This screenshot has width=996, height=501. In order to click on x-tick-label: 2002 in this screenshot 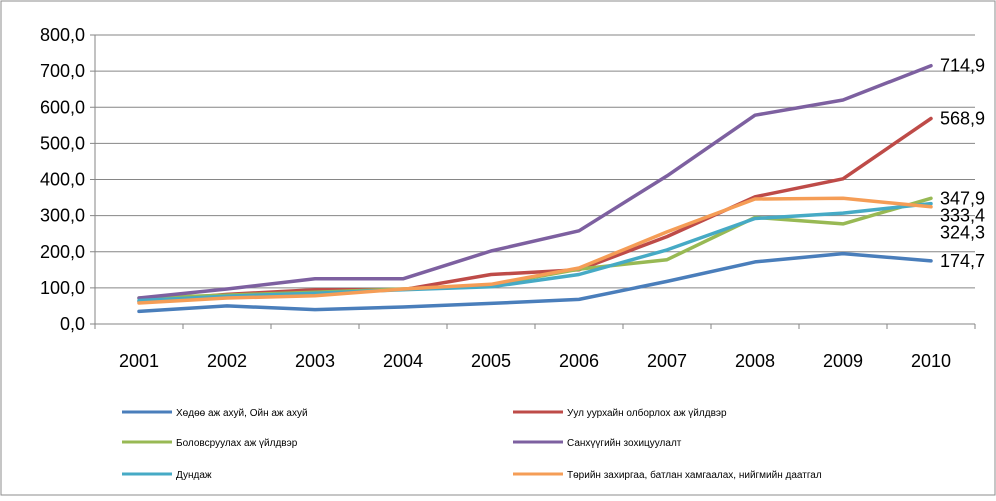, I will do `click(227, 361)`.